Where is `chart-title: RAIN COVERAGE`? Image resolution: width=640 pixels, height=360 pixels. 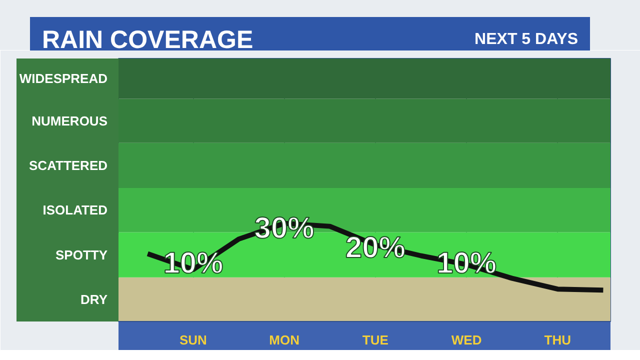
chart-title: RAIN COVERAGE is located at coordinates (148, 40).